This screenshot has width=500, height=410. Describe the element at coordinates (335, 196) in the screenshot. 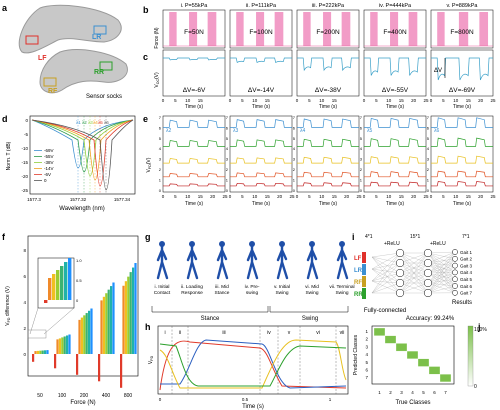

I see `e-xtick-3-3: 15` at that location.